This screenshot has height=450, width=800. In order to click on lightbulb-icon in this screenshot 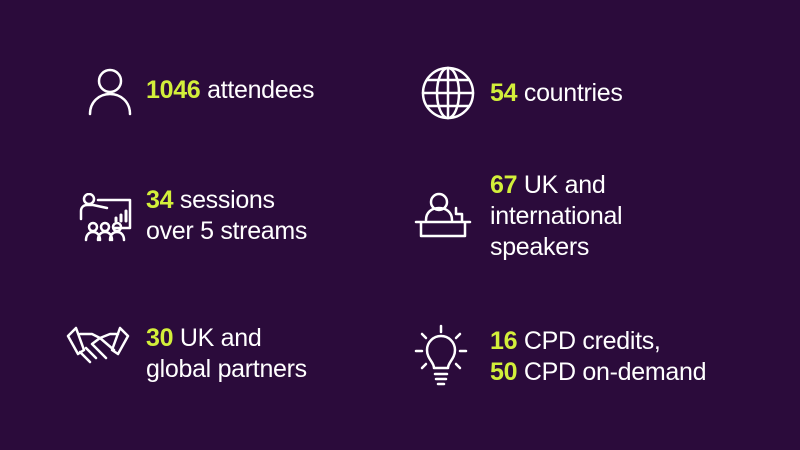, I will do `click(441, 355)`.